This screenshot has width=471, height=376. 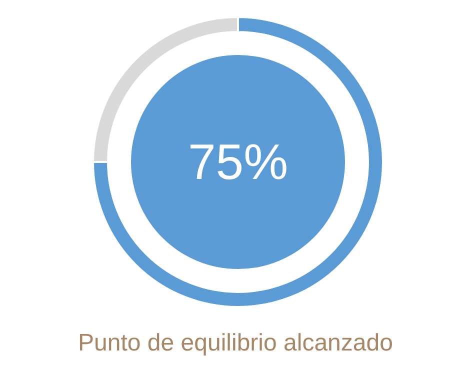 I want to click on data-label: 75%, so click(x=238, y=162).